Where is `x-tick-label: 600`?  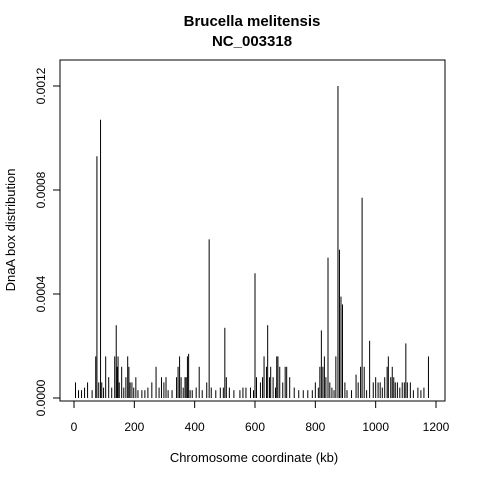
x-tick-label: 600 is located at coordinates (255, 427).